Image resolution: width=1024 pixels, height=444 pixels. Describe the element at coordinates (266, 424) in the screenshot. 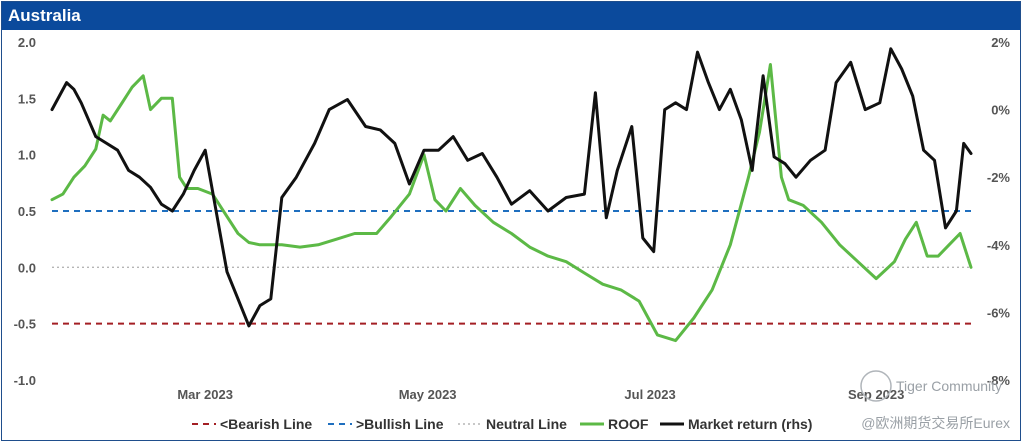

I see `legend-label: <Bearish Line` at that location.